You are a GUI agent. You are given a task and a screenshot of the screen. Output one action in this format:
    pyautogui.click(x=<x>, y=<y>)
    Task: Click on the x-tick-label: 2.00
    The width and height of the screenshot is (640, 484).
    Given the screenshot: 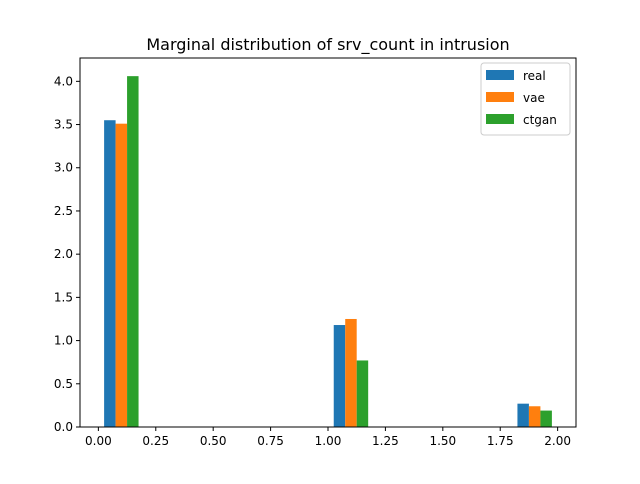 What is the action you would take?
    pyautogui.click(x=557, y=441)
    